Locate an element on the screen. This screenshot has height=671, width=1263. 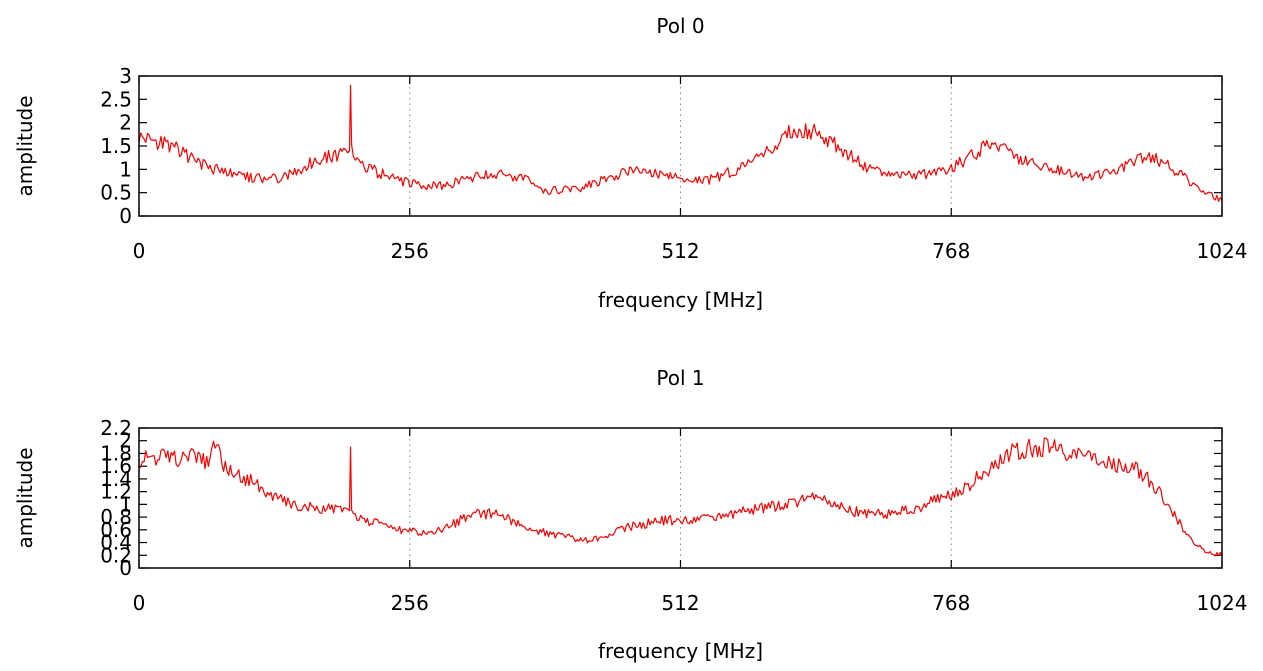
y-tick-label: 1.4 is located at coordinates (116, 479).